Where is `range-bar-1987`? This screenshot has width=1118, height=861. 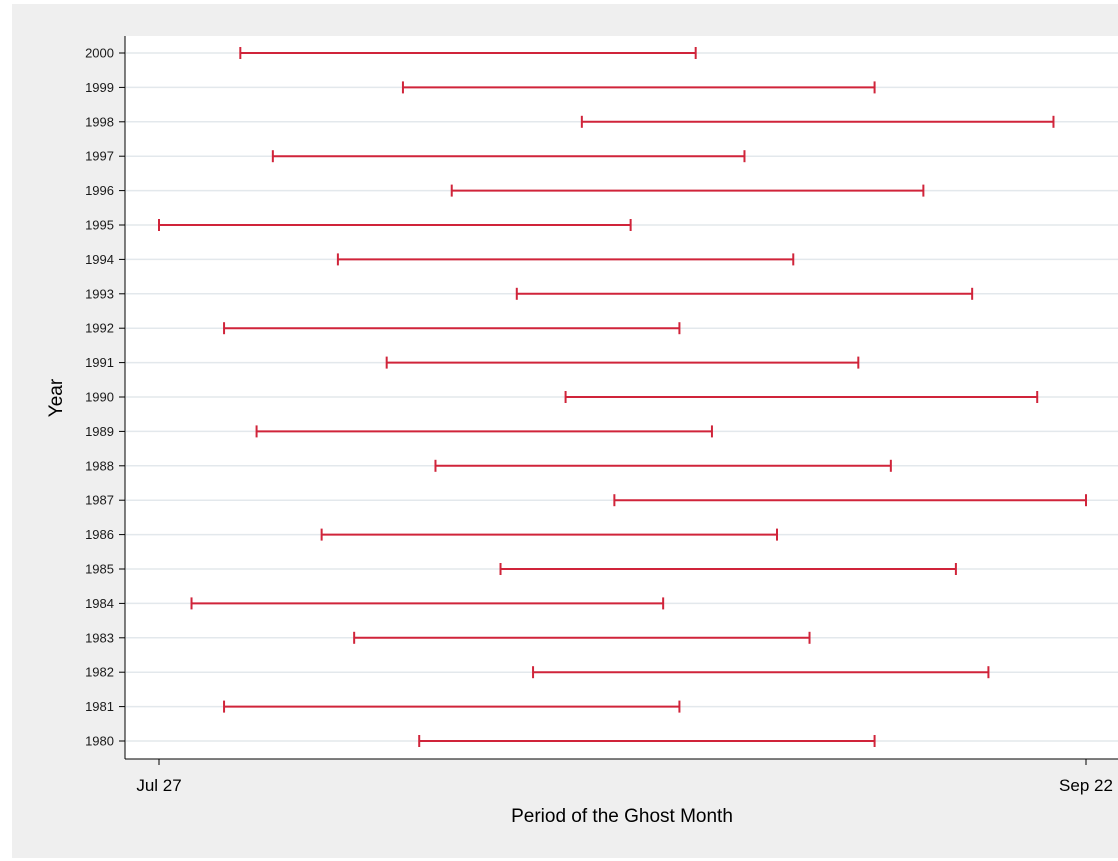 range-bar-1987 is located at coordinates (850, 500).